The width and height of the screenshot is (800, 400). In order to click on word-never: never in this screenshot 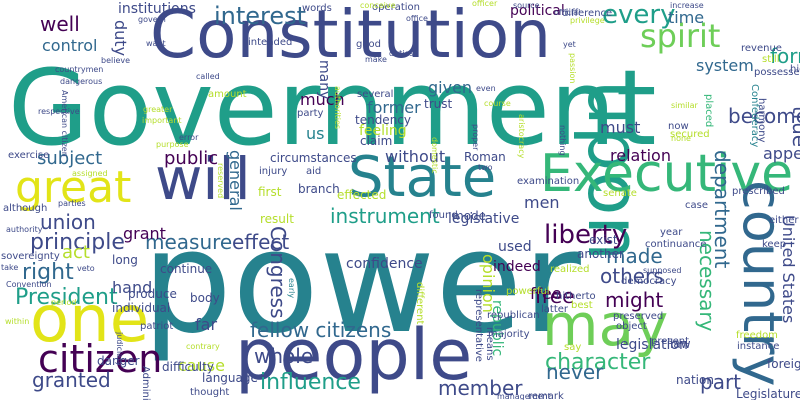, I will do `click(575, 372)`.